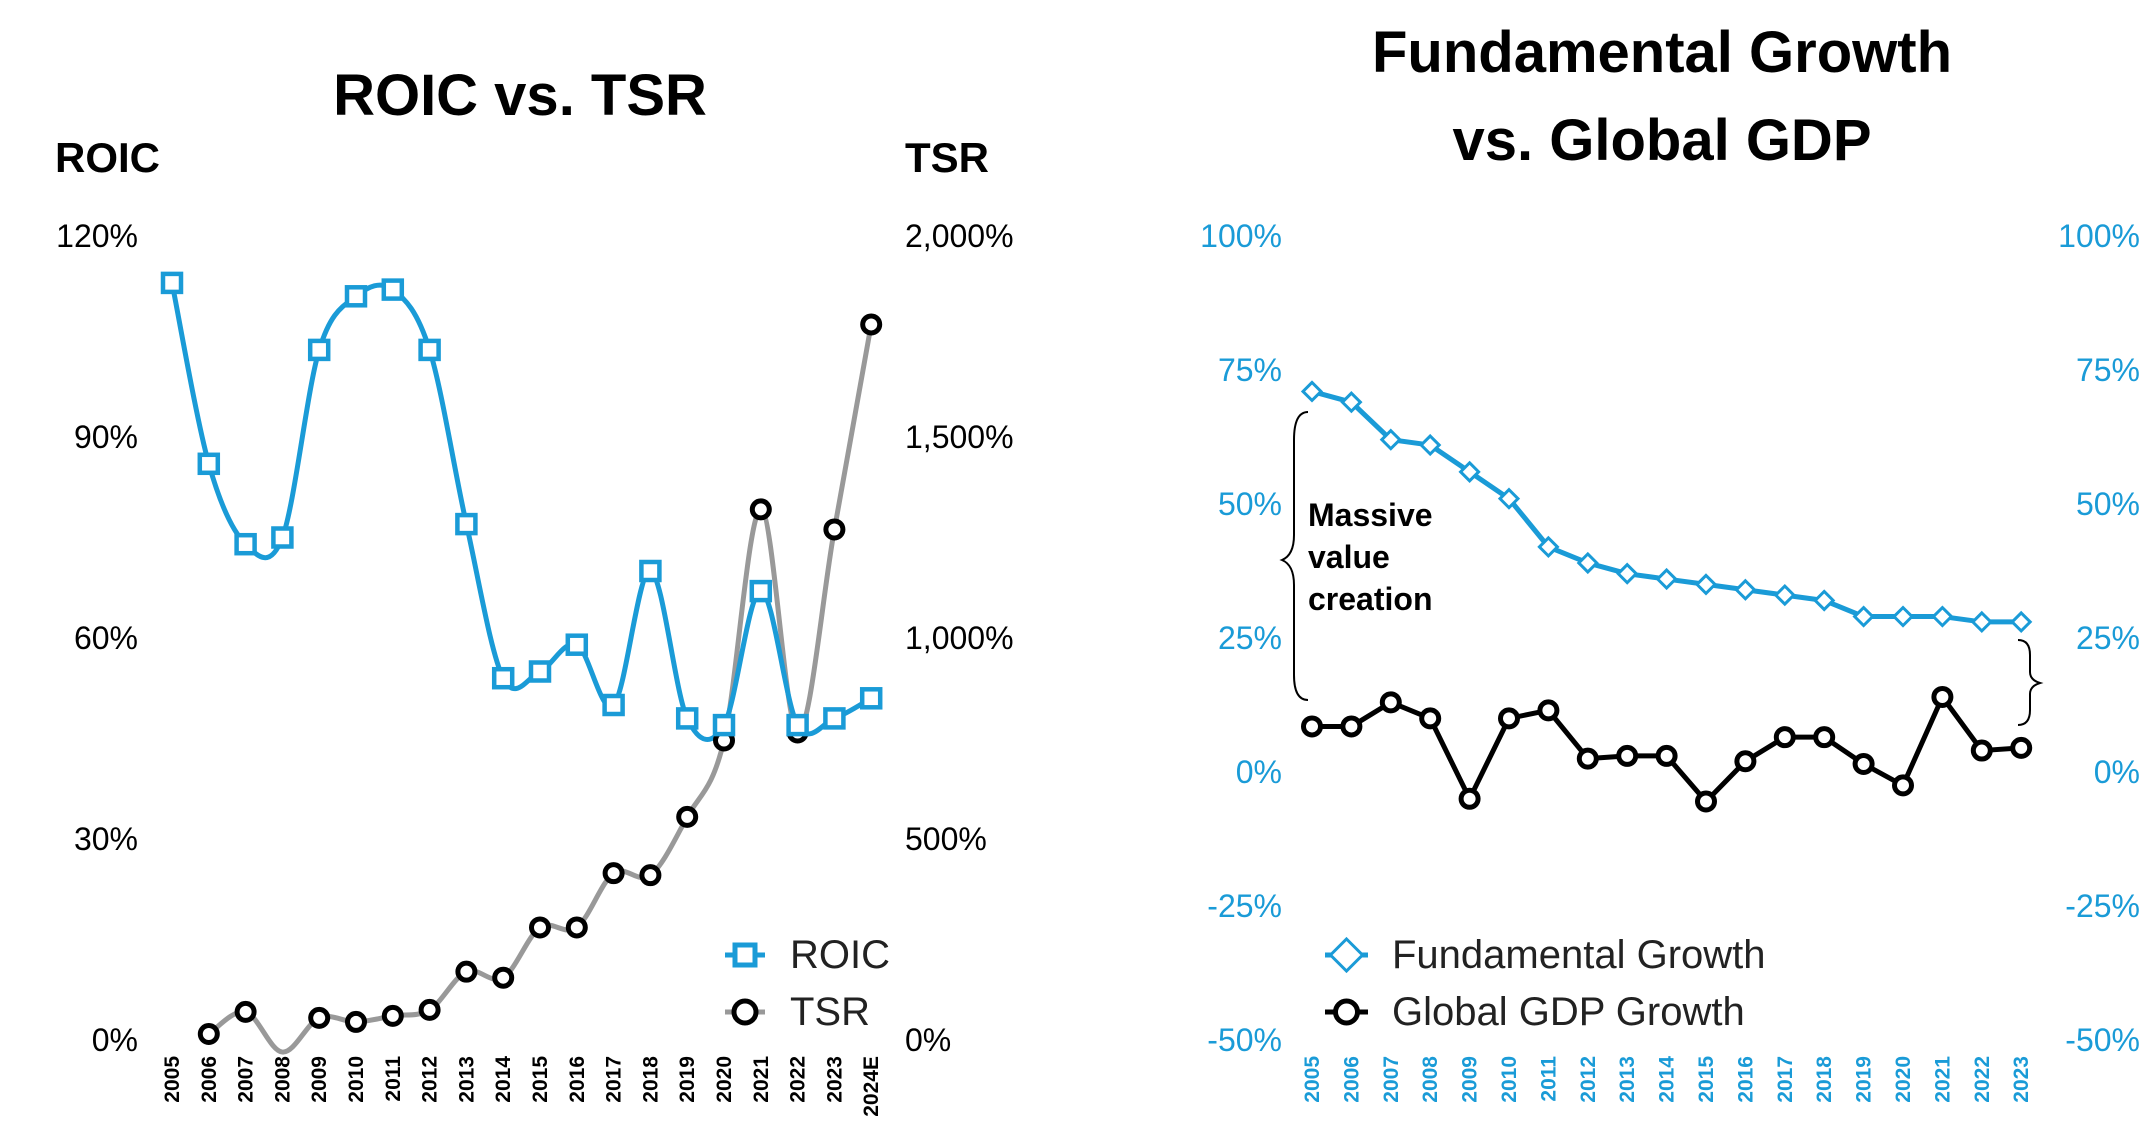  I want to click on annotation-brace-right, so click(2030, 682).